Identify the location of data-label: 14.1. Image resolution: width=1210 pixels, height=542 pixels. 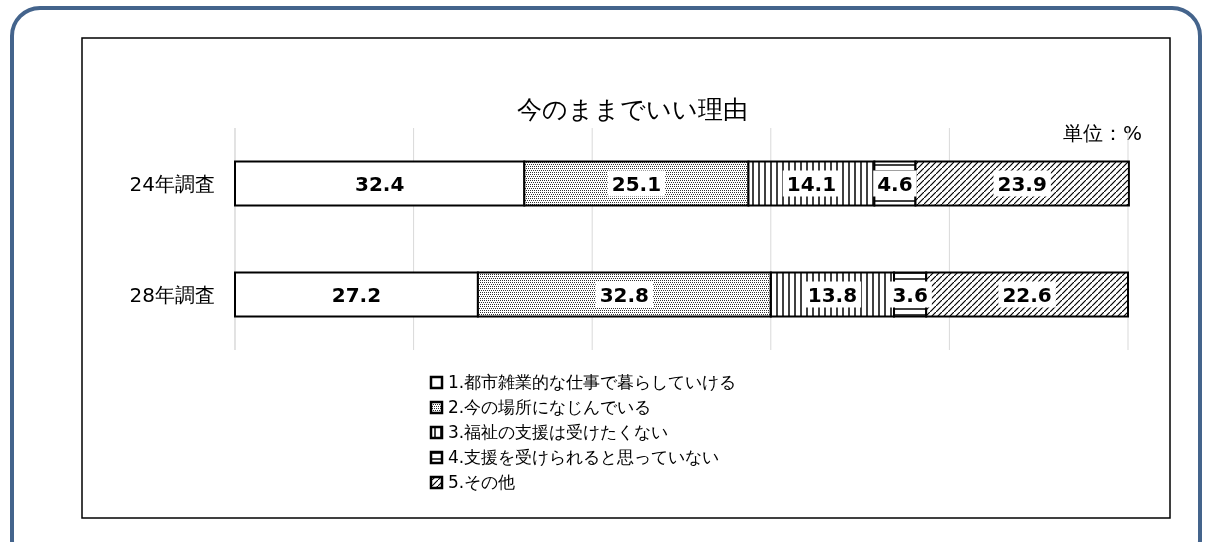
(811, 183).